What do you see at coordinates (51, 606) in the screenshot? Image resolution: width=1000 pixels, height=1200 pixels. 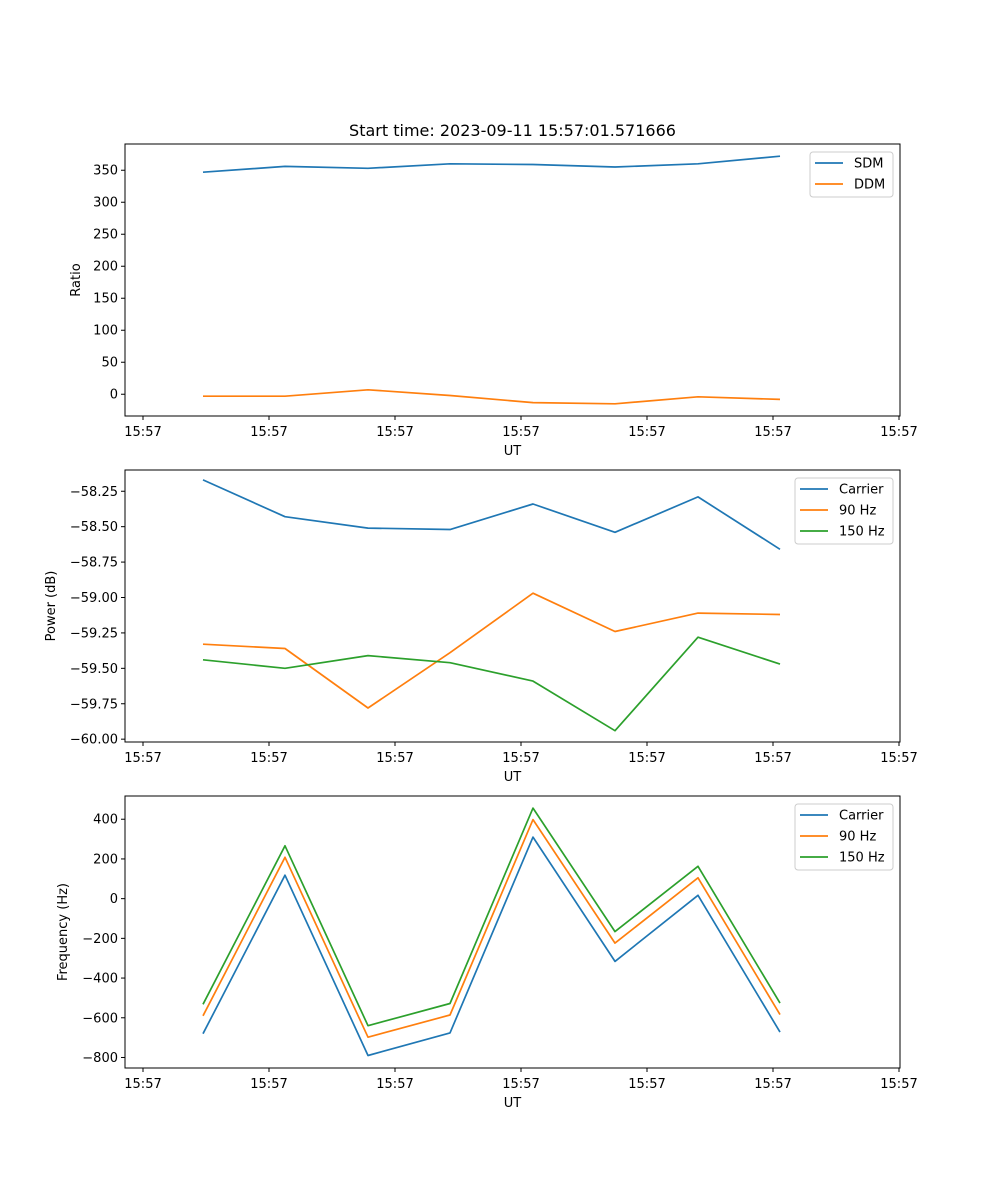 I see `y-axis-label: Power (dB)` at bounding box center [51, 606].